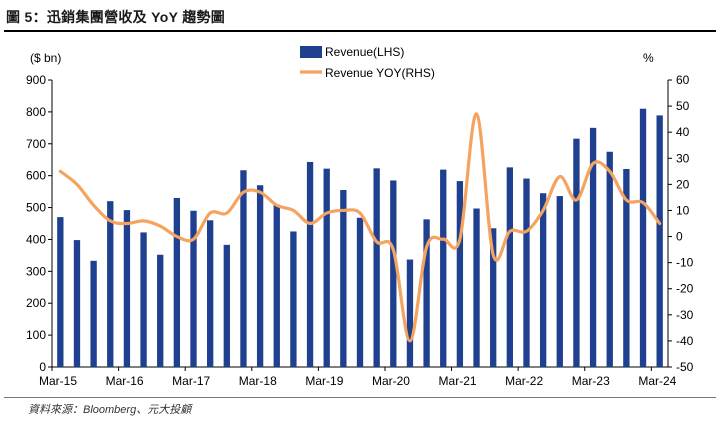 The image size is (720, 423). Describe the element at coordinates (36, 80) in the screenshot. I see `left-tick-label: 900` at that location.